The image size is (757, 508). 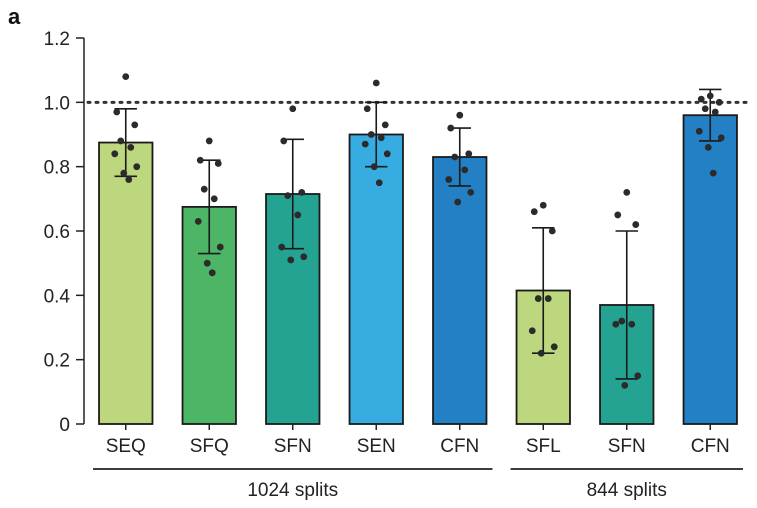 What do you see at coordinates (126, 446) in the screenshot?
I see `x-tick-label: SEQ` at bounding box center [126, 446].